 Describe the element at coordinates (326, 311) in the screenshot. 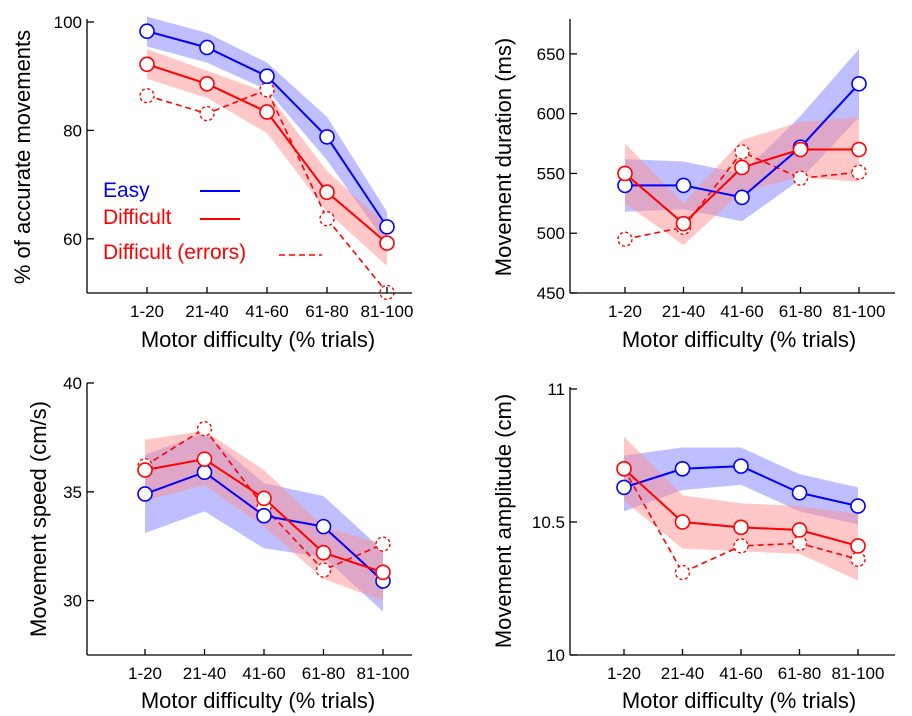

I see `xtick-label-accuracy: 61-80` at that location.